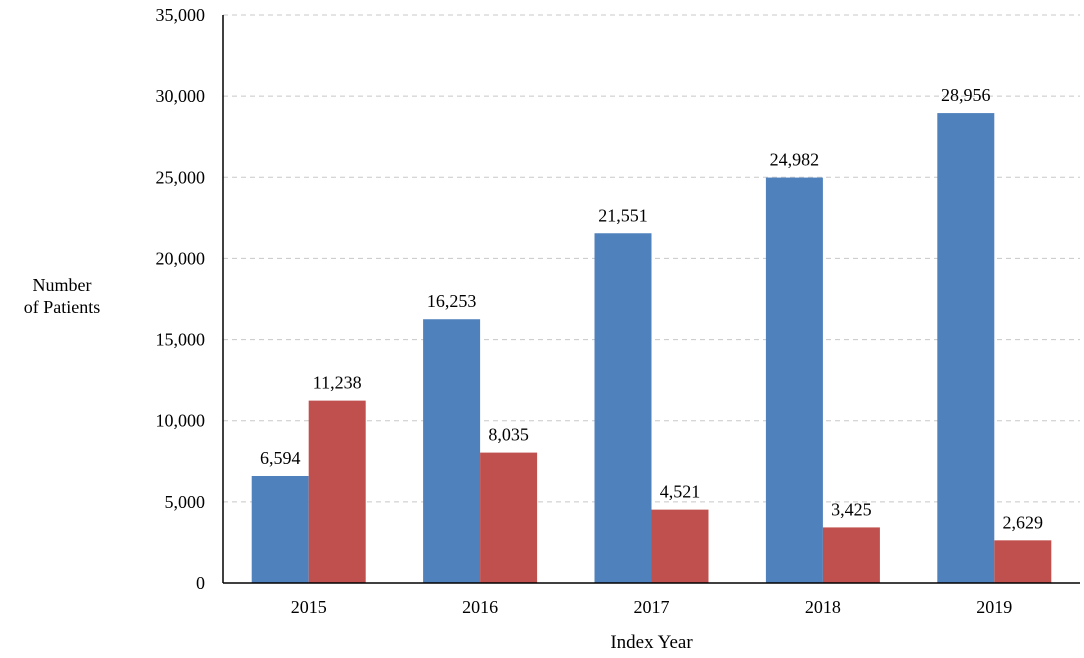 The height and width of the screenshot is (658, 1084). Describe the element at coordinates (62, 307) in the screenshot. I see `y-axis-title-line2: of Patients` at that location.